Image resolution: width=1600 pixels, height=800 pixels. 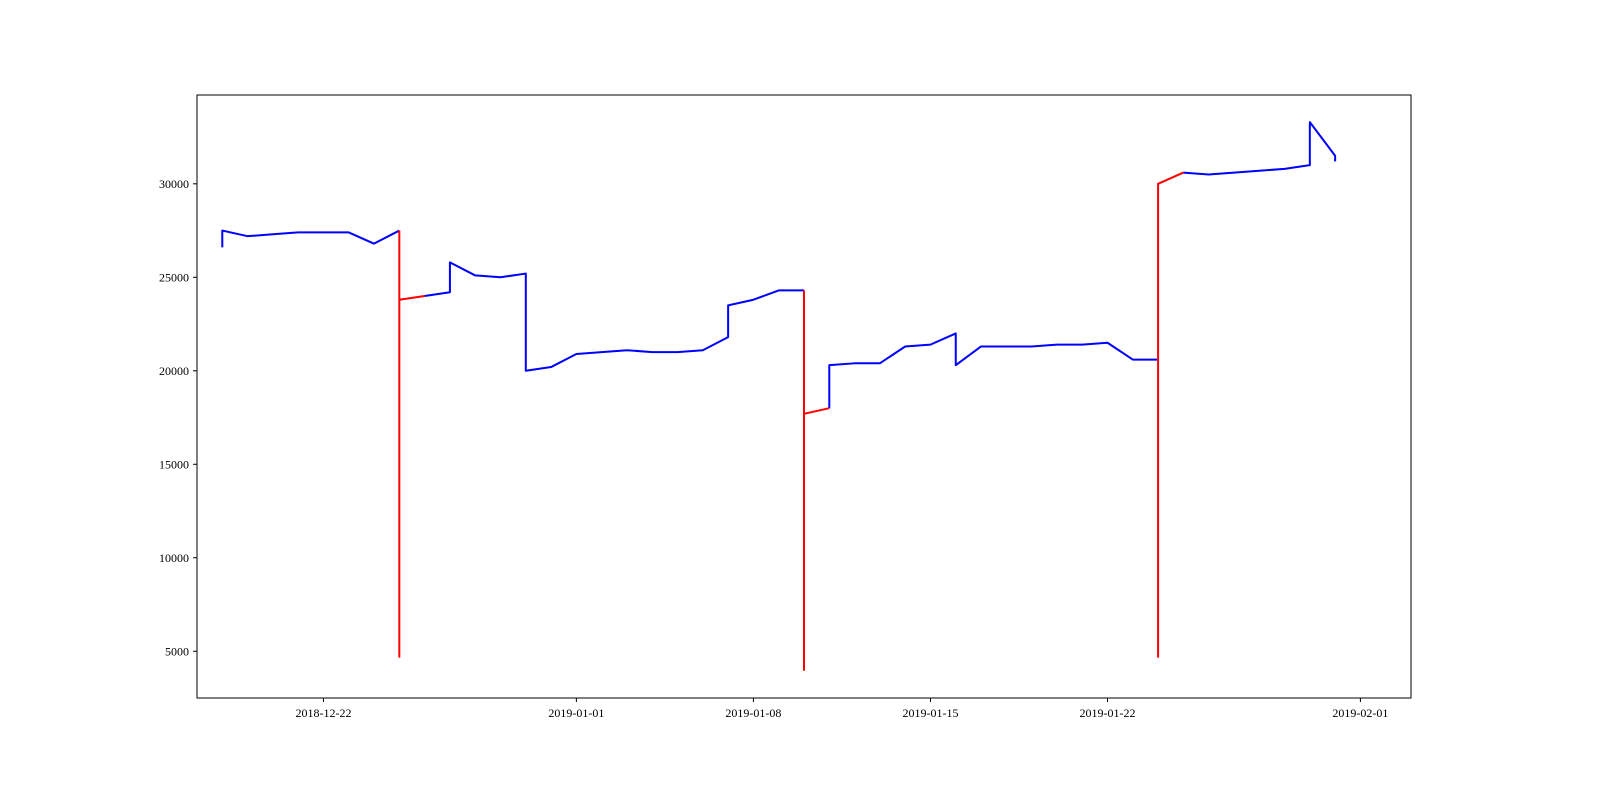 I want to click on y-tick-label: 5000, so click(x=177, y=651).